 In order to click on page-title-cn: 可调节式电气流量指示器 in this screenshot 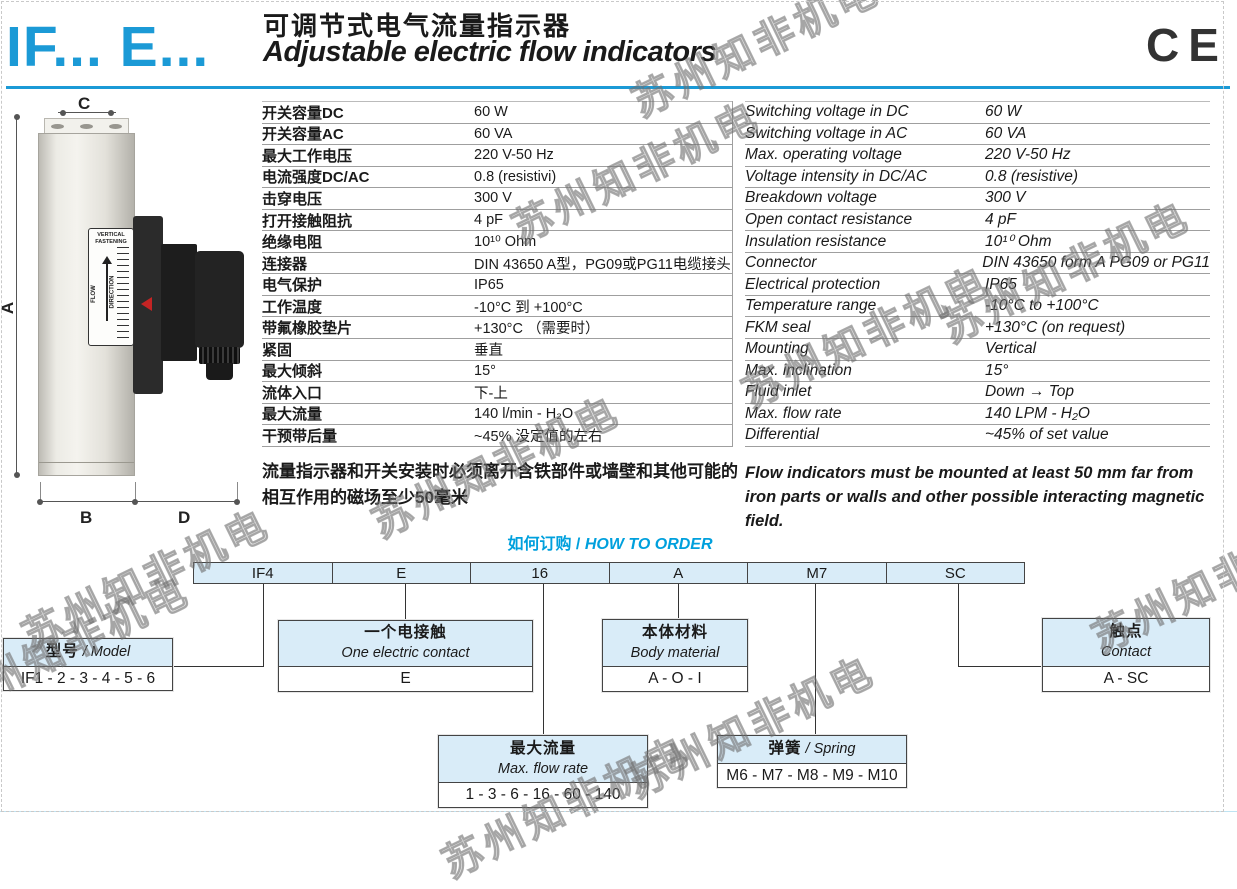, I will do `click(417, 26)`.